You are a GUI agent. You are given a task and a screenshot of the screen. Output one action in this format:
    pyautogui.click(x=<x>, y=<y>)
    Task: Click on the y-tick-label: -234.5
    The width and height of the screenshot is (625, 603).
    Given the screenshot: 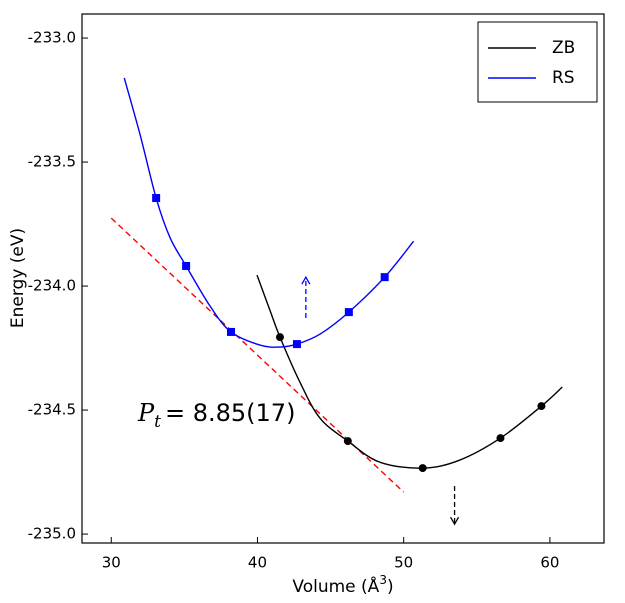 What is the action you would take?
    pyautogui.click(x=52, y=410)
    